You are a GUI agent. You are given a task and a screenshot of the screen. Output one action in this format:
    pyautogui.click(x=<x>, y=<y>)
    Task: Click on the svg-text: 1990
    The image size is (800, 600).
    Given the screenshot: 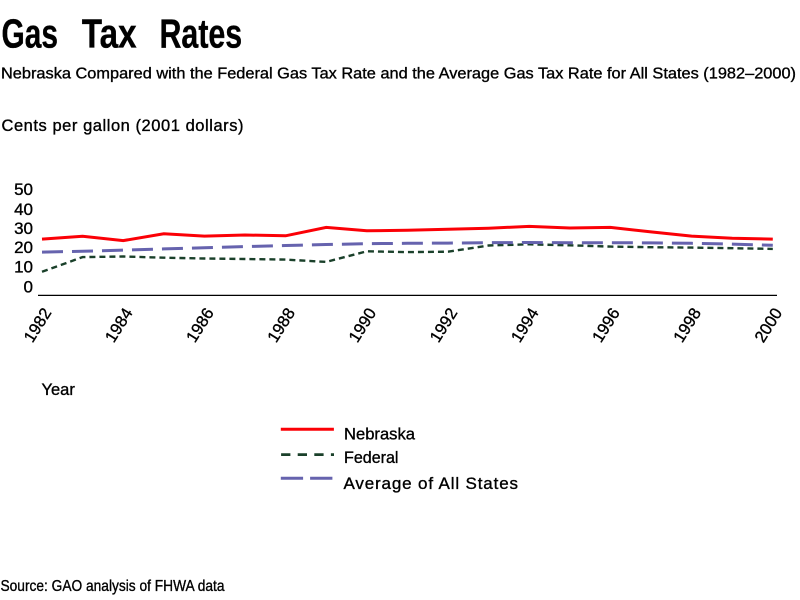 What is the action you would take?
    pyautogui.click(x=362, y=325)
    